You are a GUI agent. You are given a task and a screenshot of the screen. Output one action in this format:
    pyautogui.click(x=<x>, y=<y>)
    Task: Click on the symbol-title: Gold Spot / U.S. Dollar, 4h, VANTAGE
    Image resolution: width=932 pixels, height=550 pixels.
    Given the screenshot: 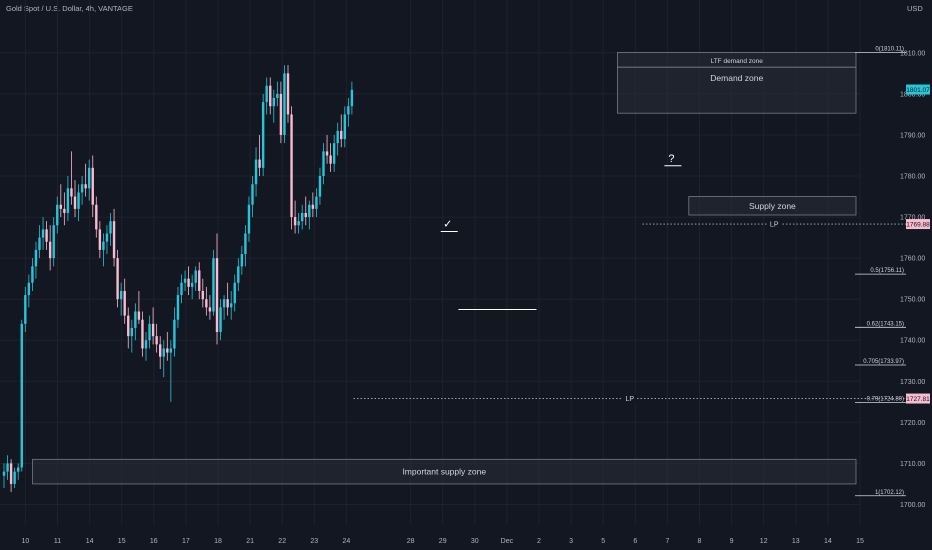 What is the action you would take?
    pyautogui.click(x=69, y=8)
    